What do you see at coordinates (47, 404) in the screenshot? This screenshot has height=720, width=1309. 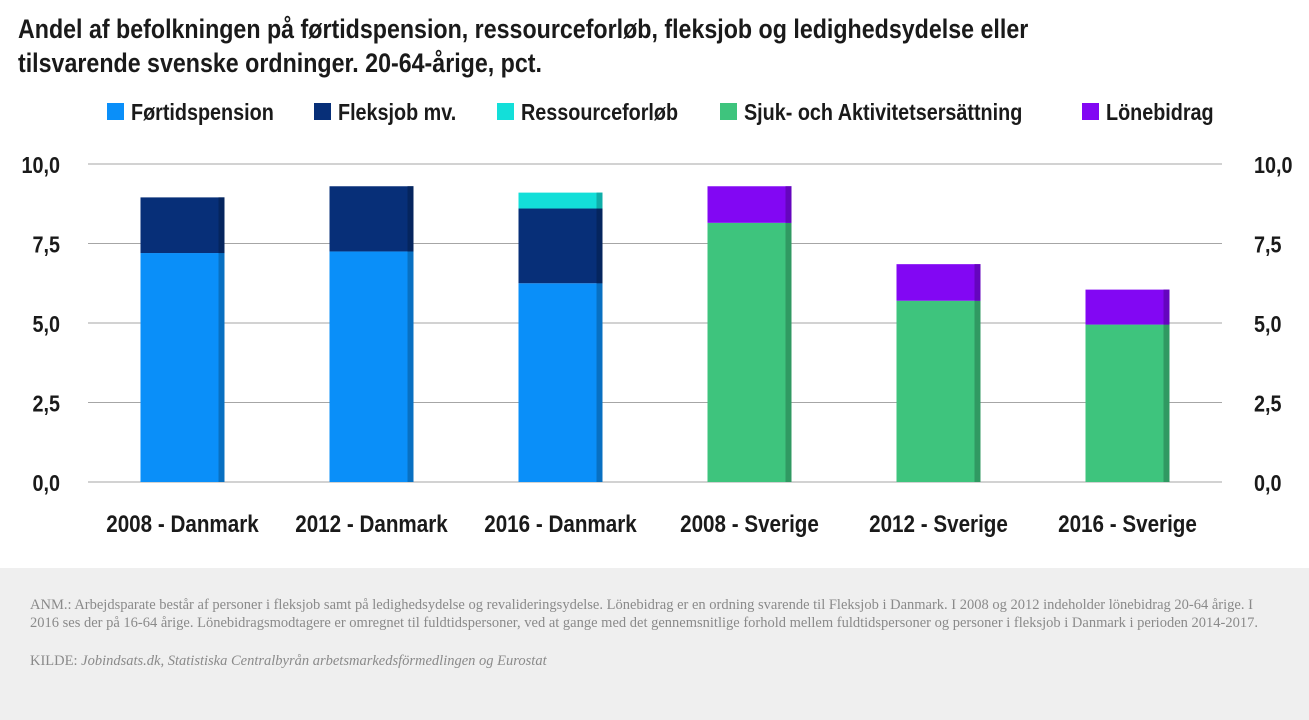 I see `y-tick-label: 2,5` at bounding box center [47, 404].